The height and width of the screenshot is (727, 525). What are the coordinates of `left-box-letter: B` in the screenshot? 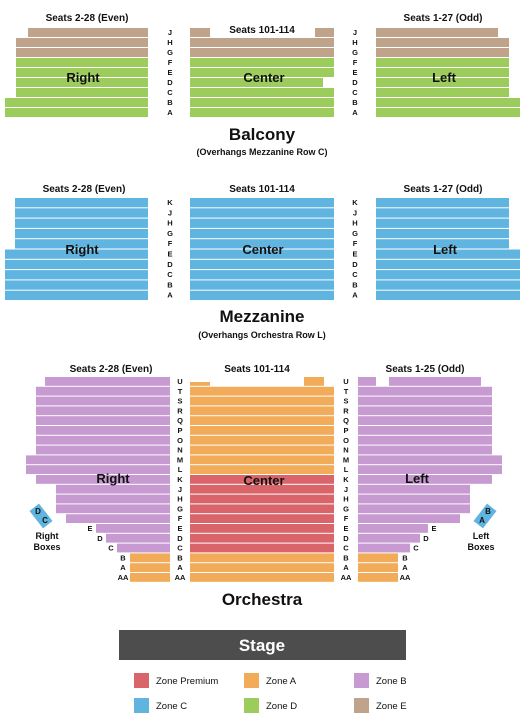 It's located at (488, 511).